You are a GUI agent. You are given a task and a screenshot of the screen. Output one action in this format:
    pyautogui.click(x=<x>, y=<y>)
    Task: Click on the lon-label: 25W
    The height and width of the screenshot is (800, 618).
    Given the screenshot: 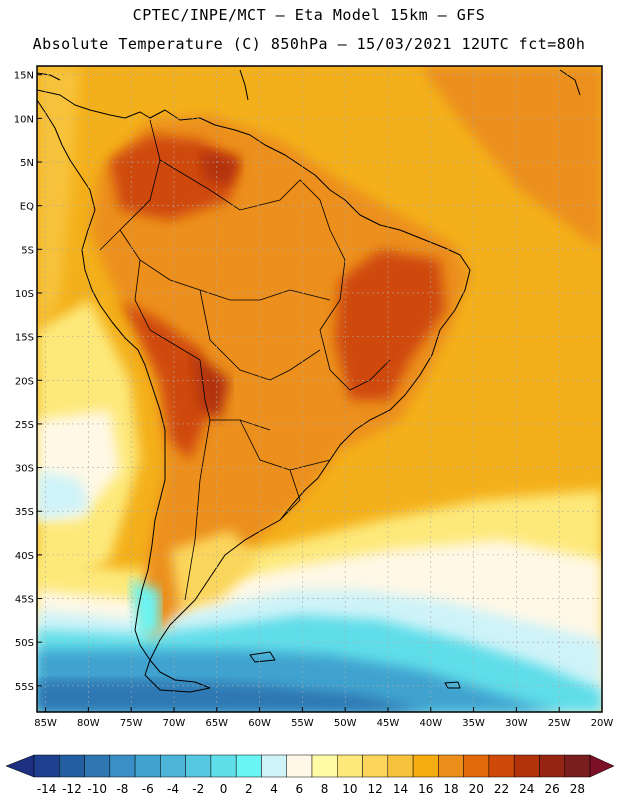 What is the action you would take?
    pyautogui.click(x=559, y=723)
    